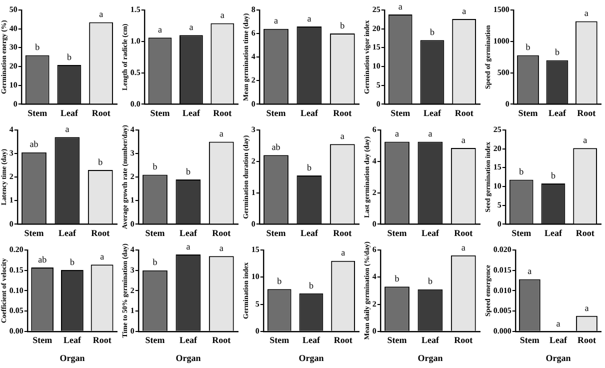  What do you see at coordinates (501, 41) in the screenshot?
I see `y-tick-label: 1000` at bounding box center [501, 41].